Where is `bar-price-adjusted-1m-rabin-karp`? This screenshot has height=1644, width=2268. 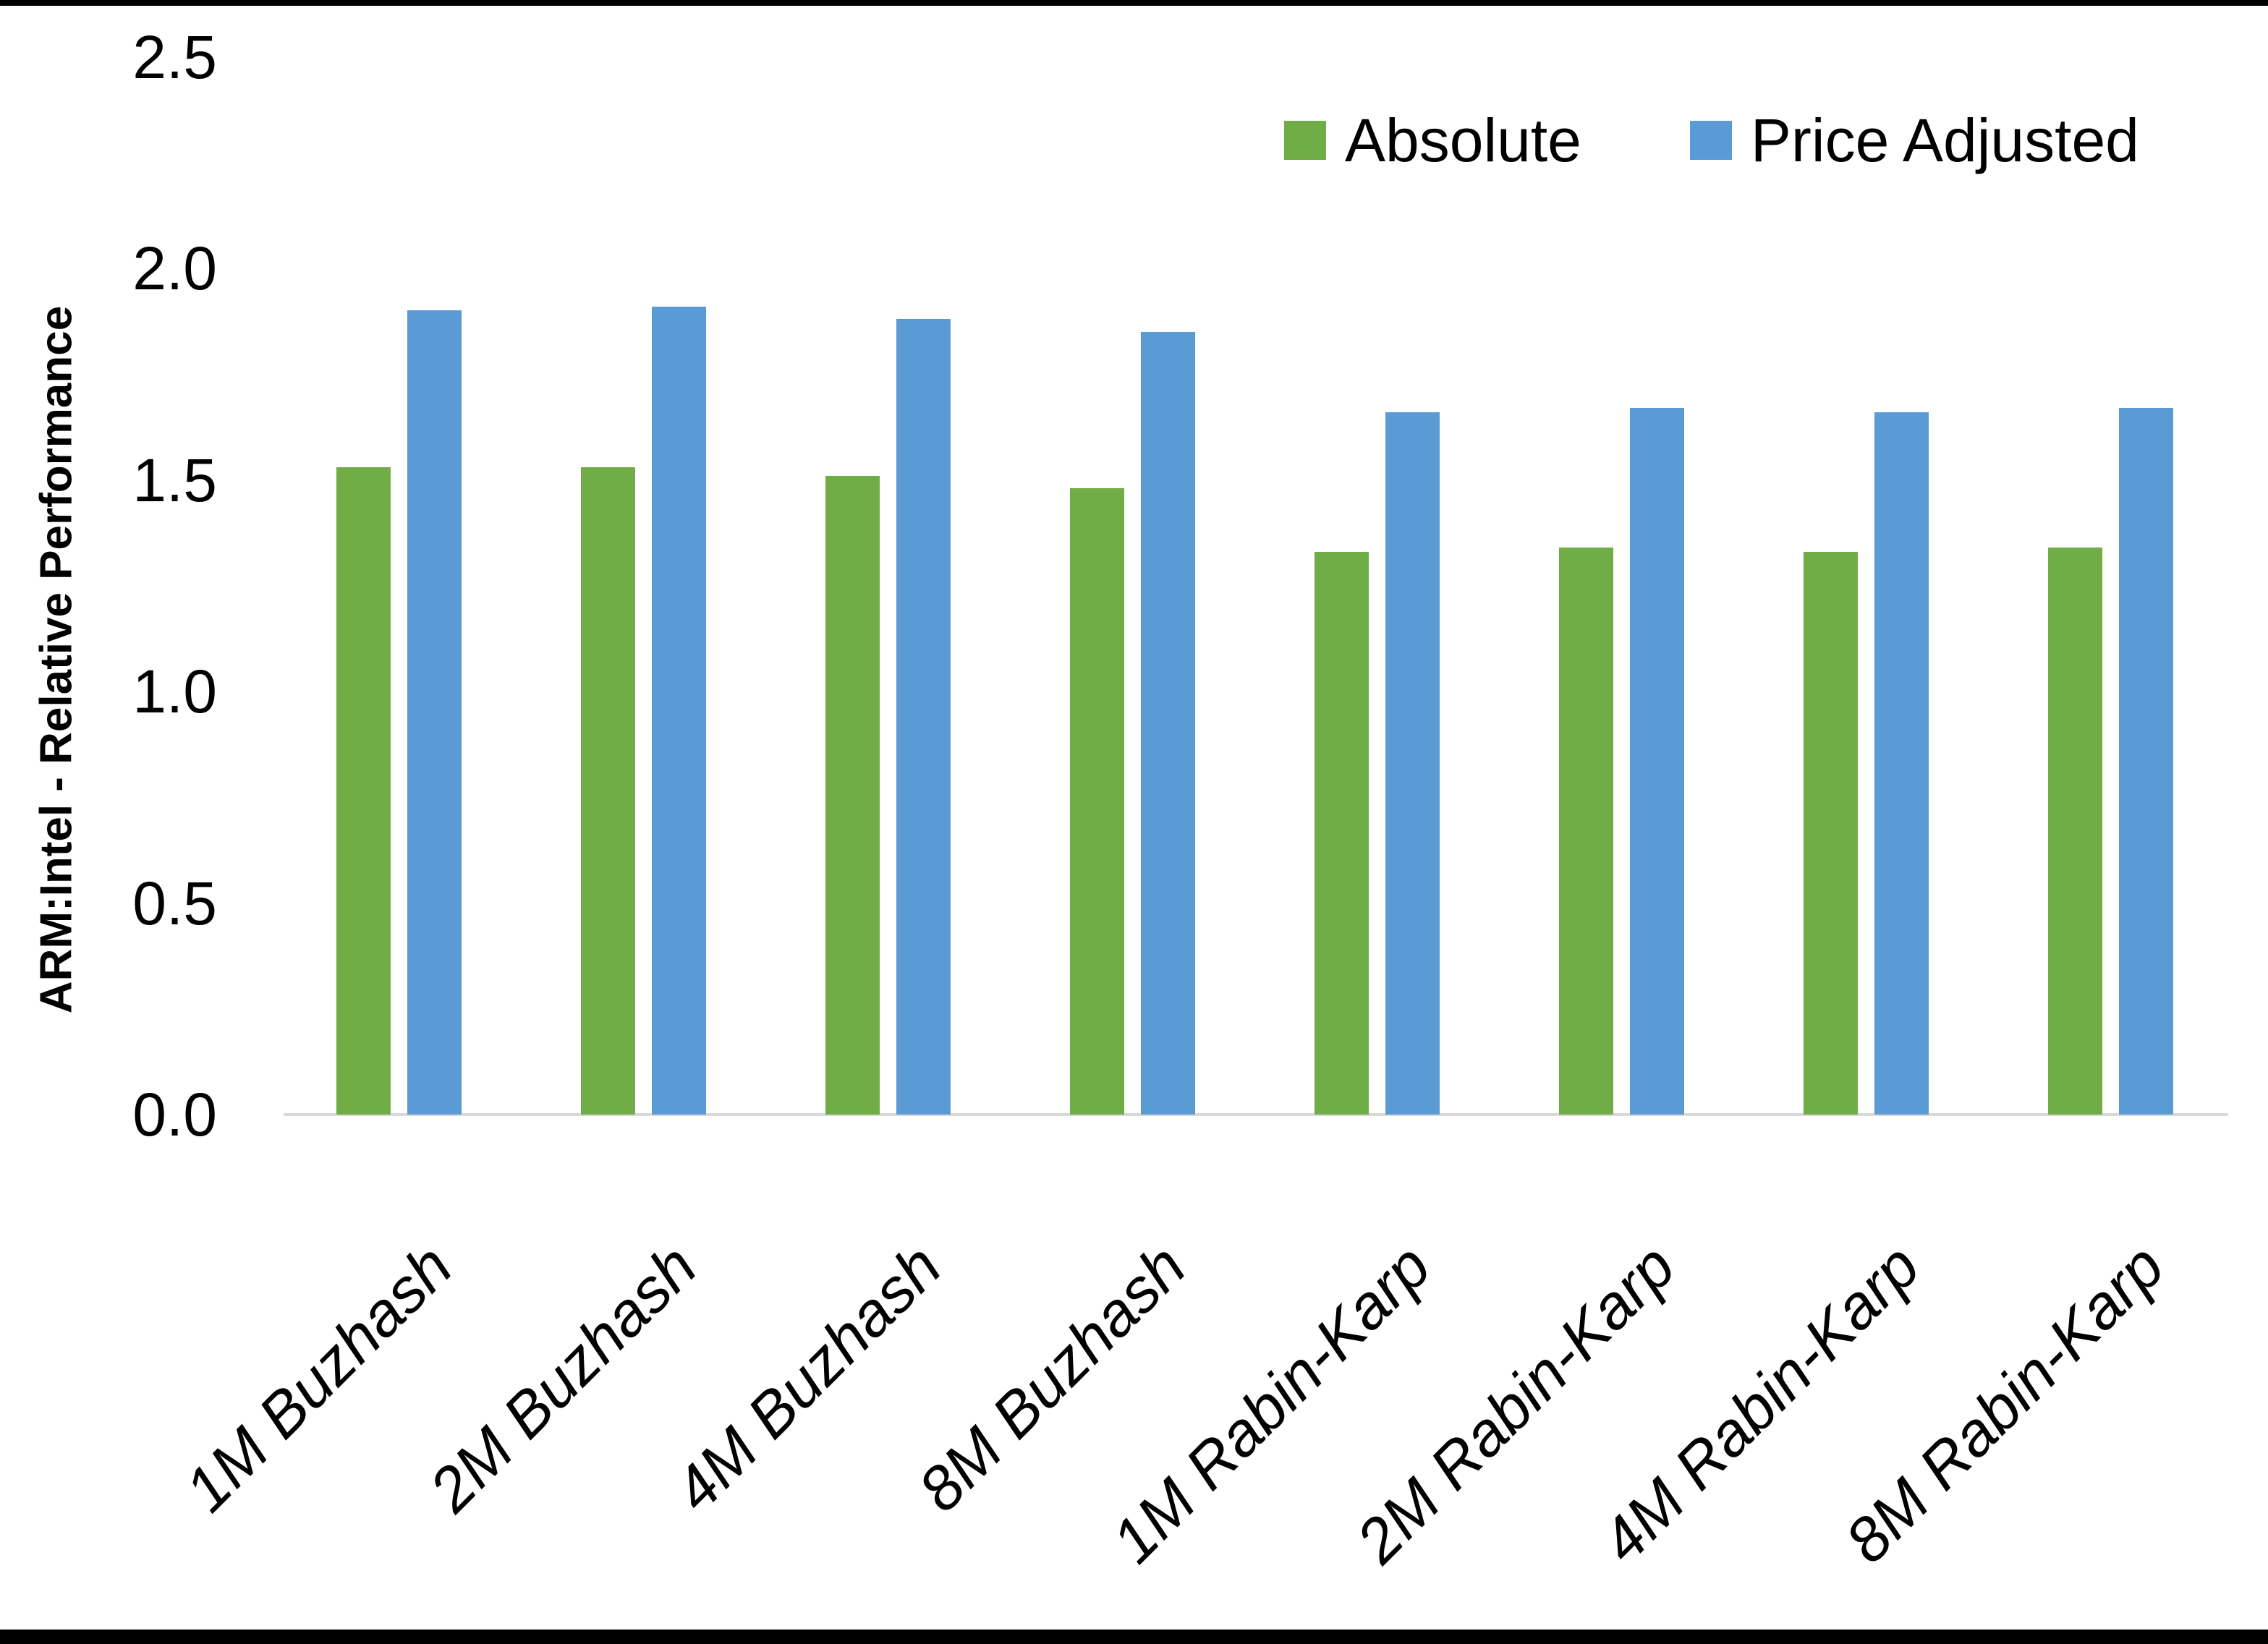
bar-price-adjusted-1m-rabin-karp is located at coordinates (1412, 764).